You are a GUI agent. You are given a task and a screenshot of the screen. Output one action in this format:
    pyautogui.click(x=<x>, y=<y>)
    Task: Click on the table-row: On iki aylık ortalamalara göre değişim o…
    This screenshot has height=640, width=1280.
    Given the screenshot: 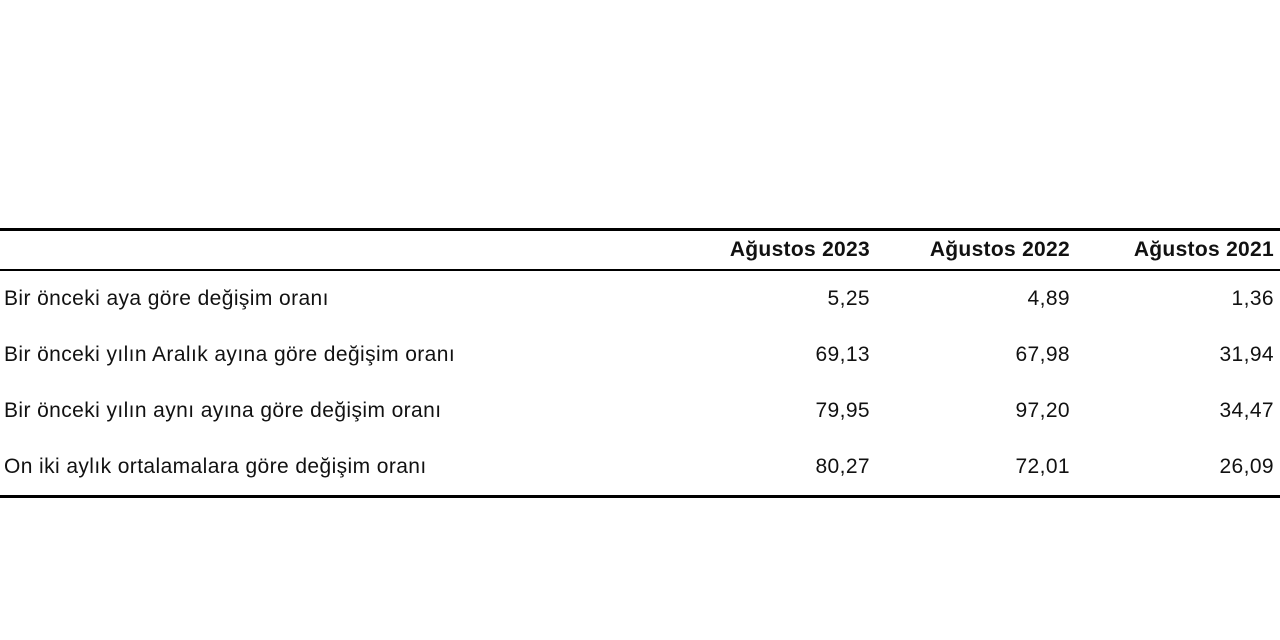 What is the action you would take?
    pyautogui.click(x=640, y=468)
    